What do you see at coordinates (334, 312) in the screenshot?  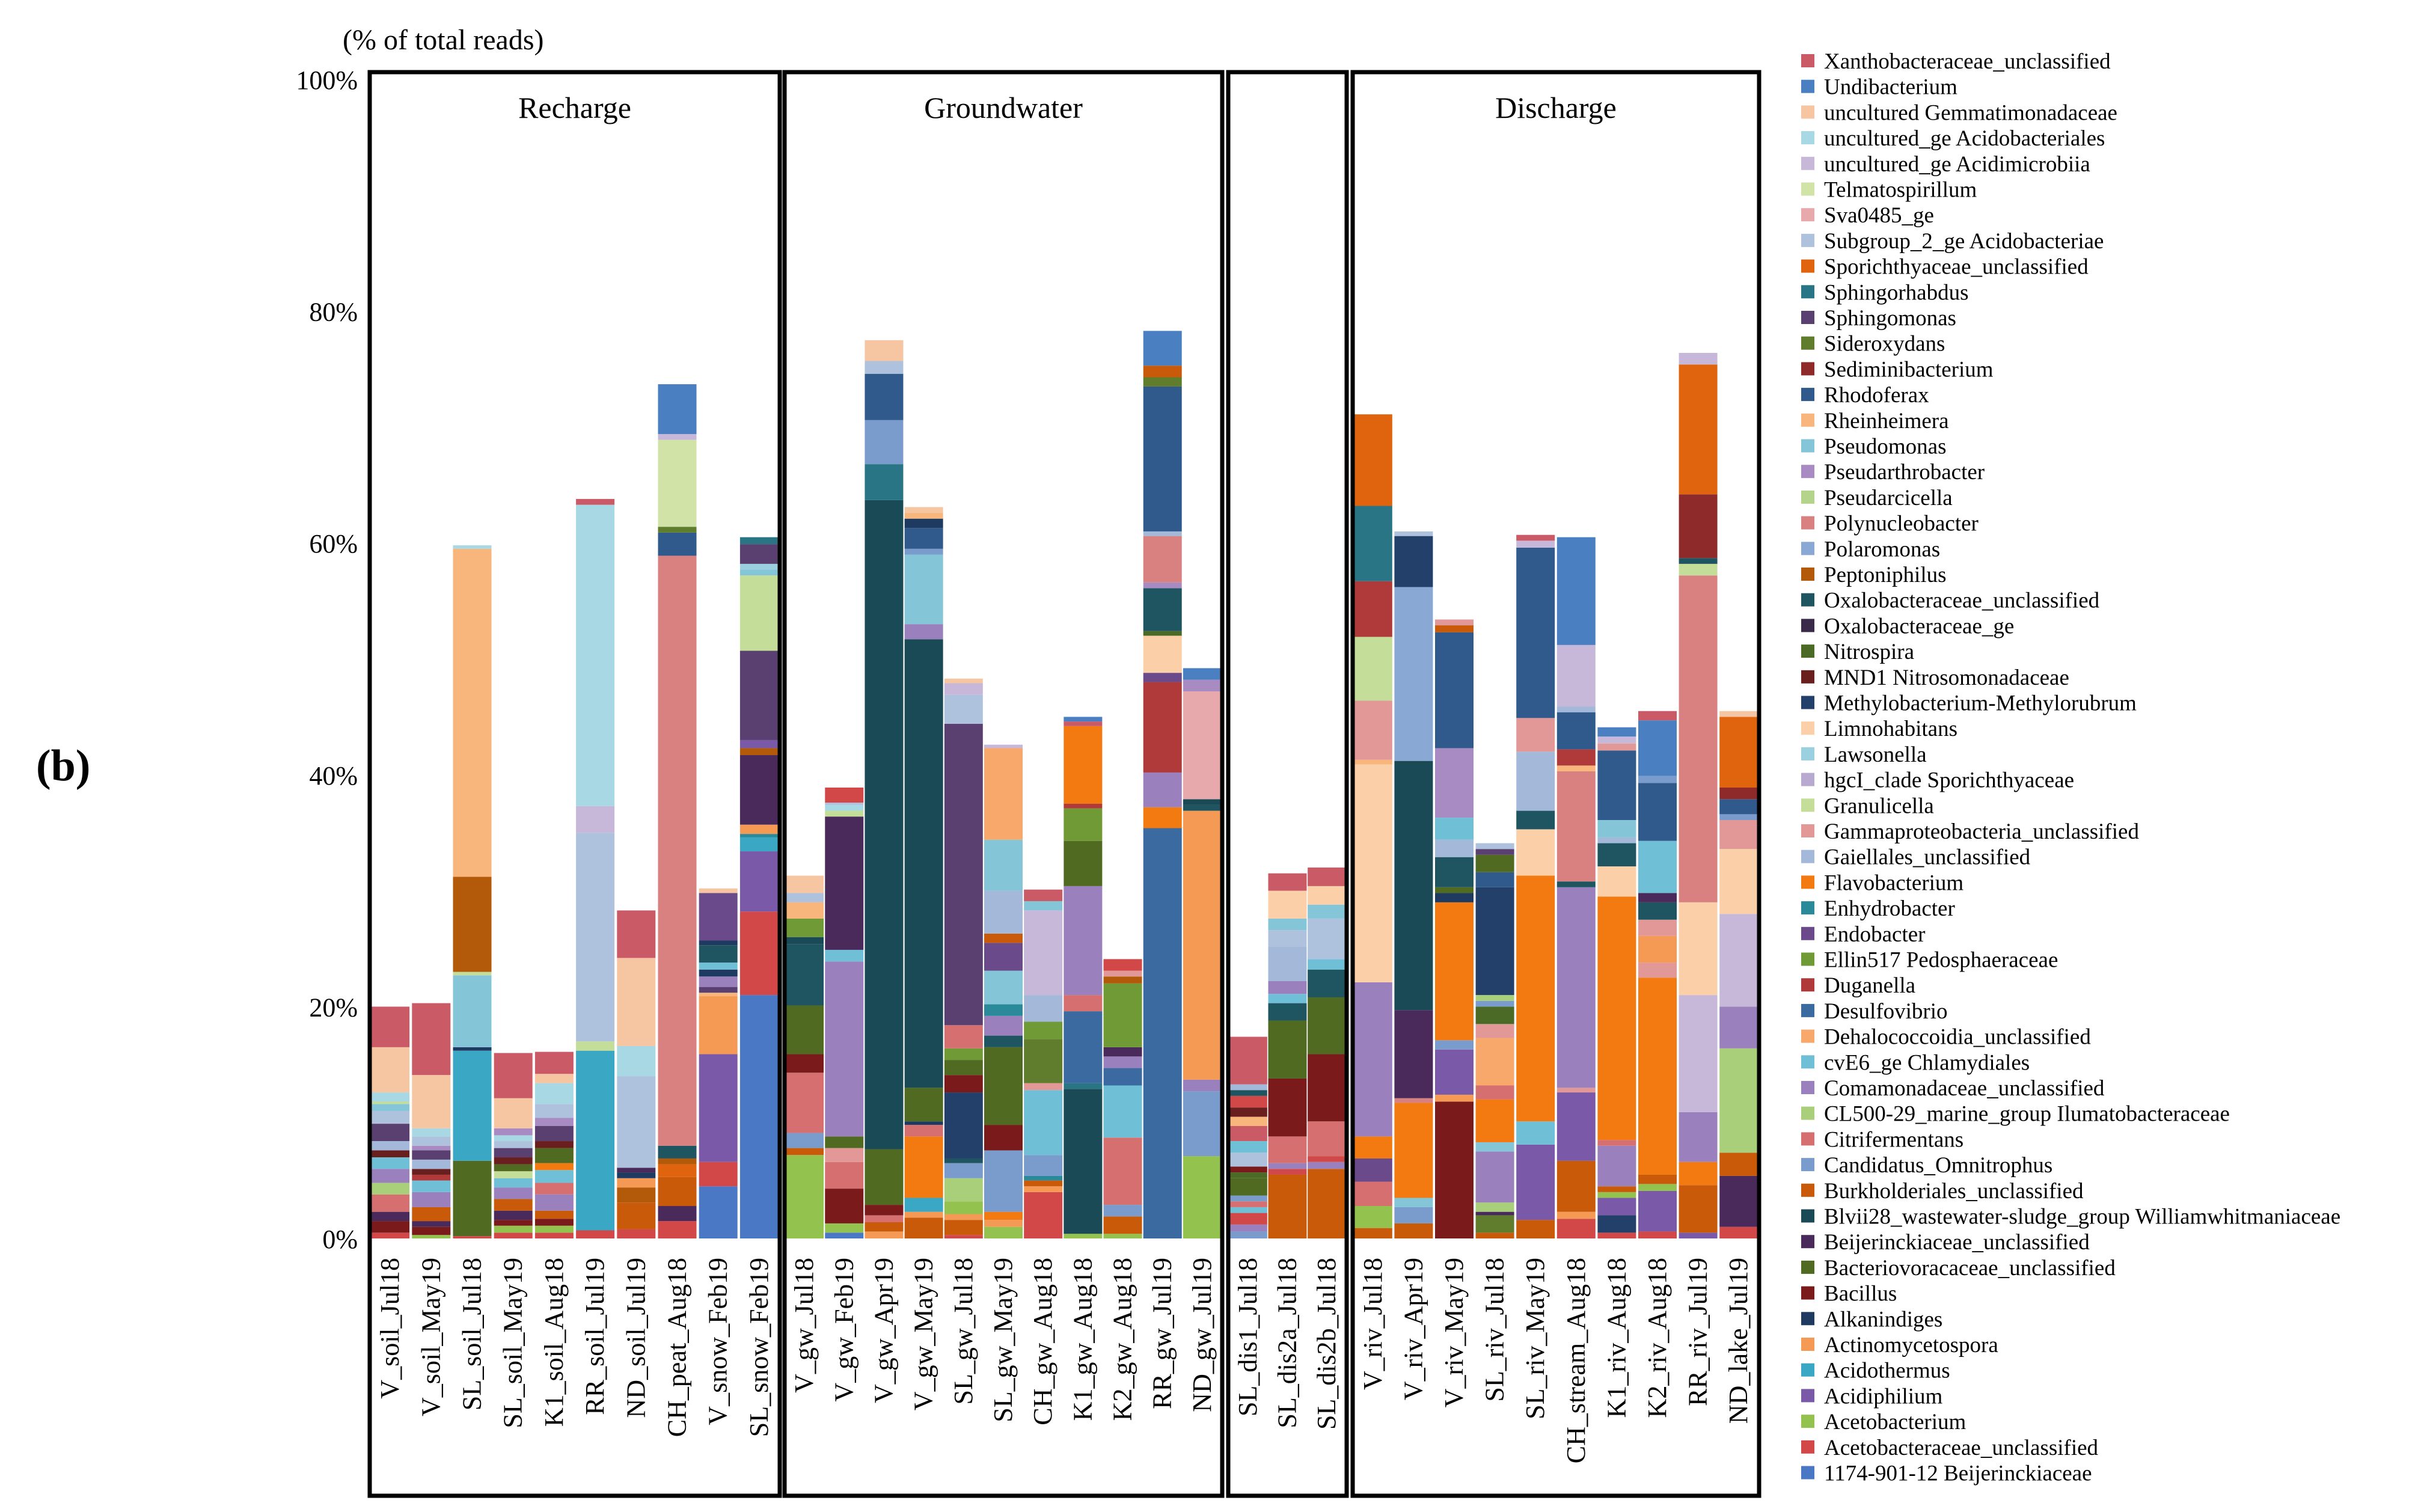 I see `y-tick-label: 80%` at bounding box center [334, 312].